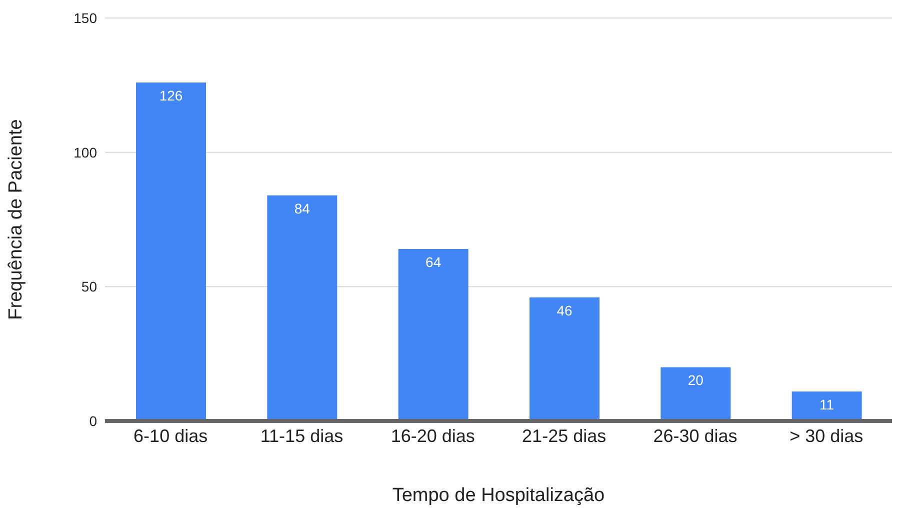  I want to click on data-label: 126, so click(171, 95).